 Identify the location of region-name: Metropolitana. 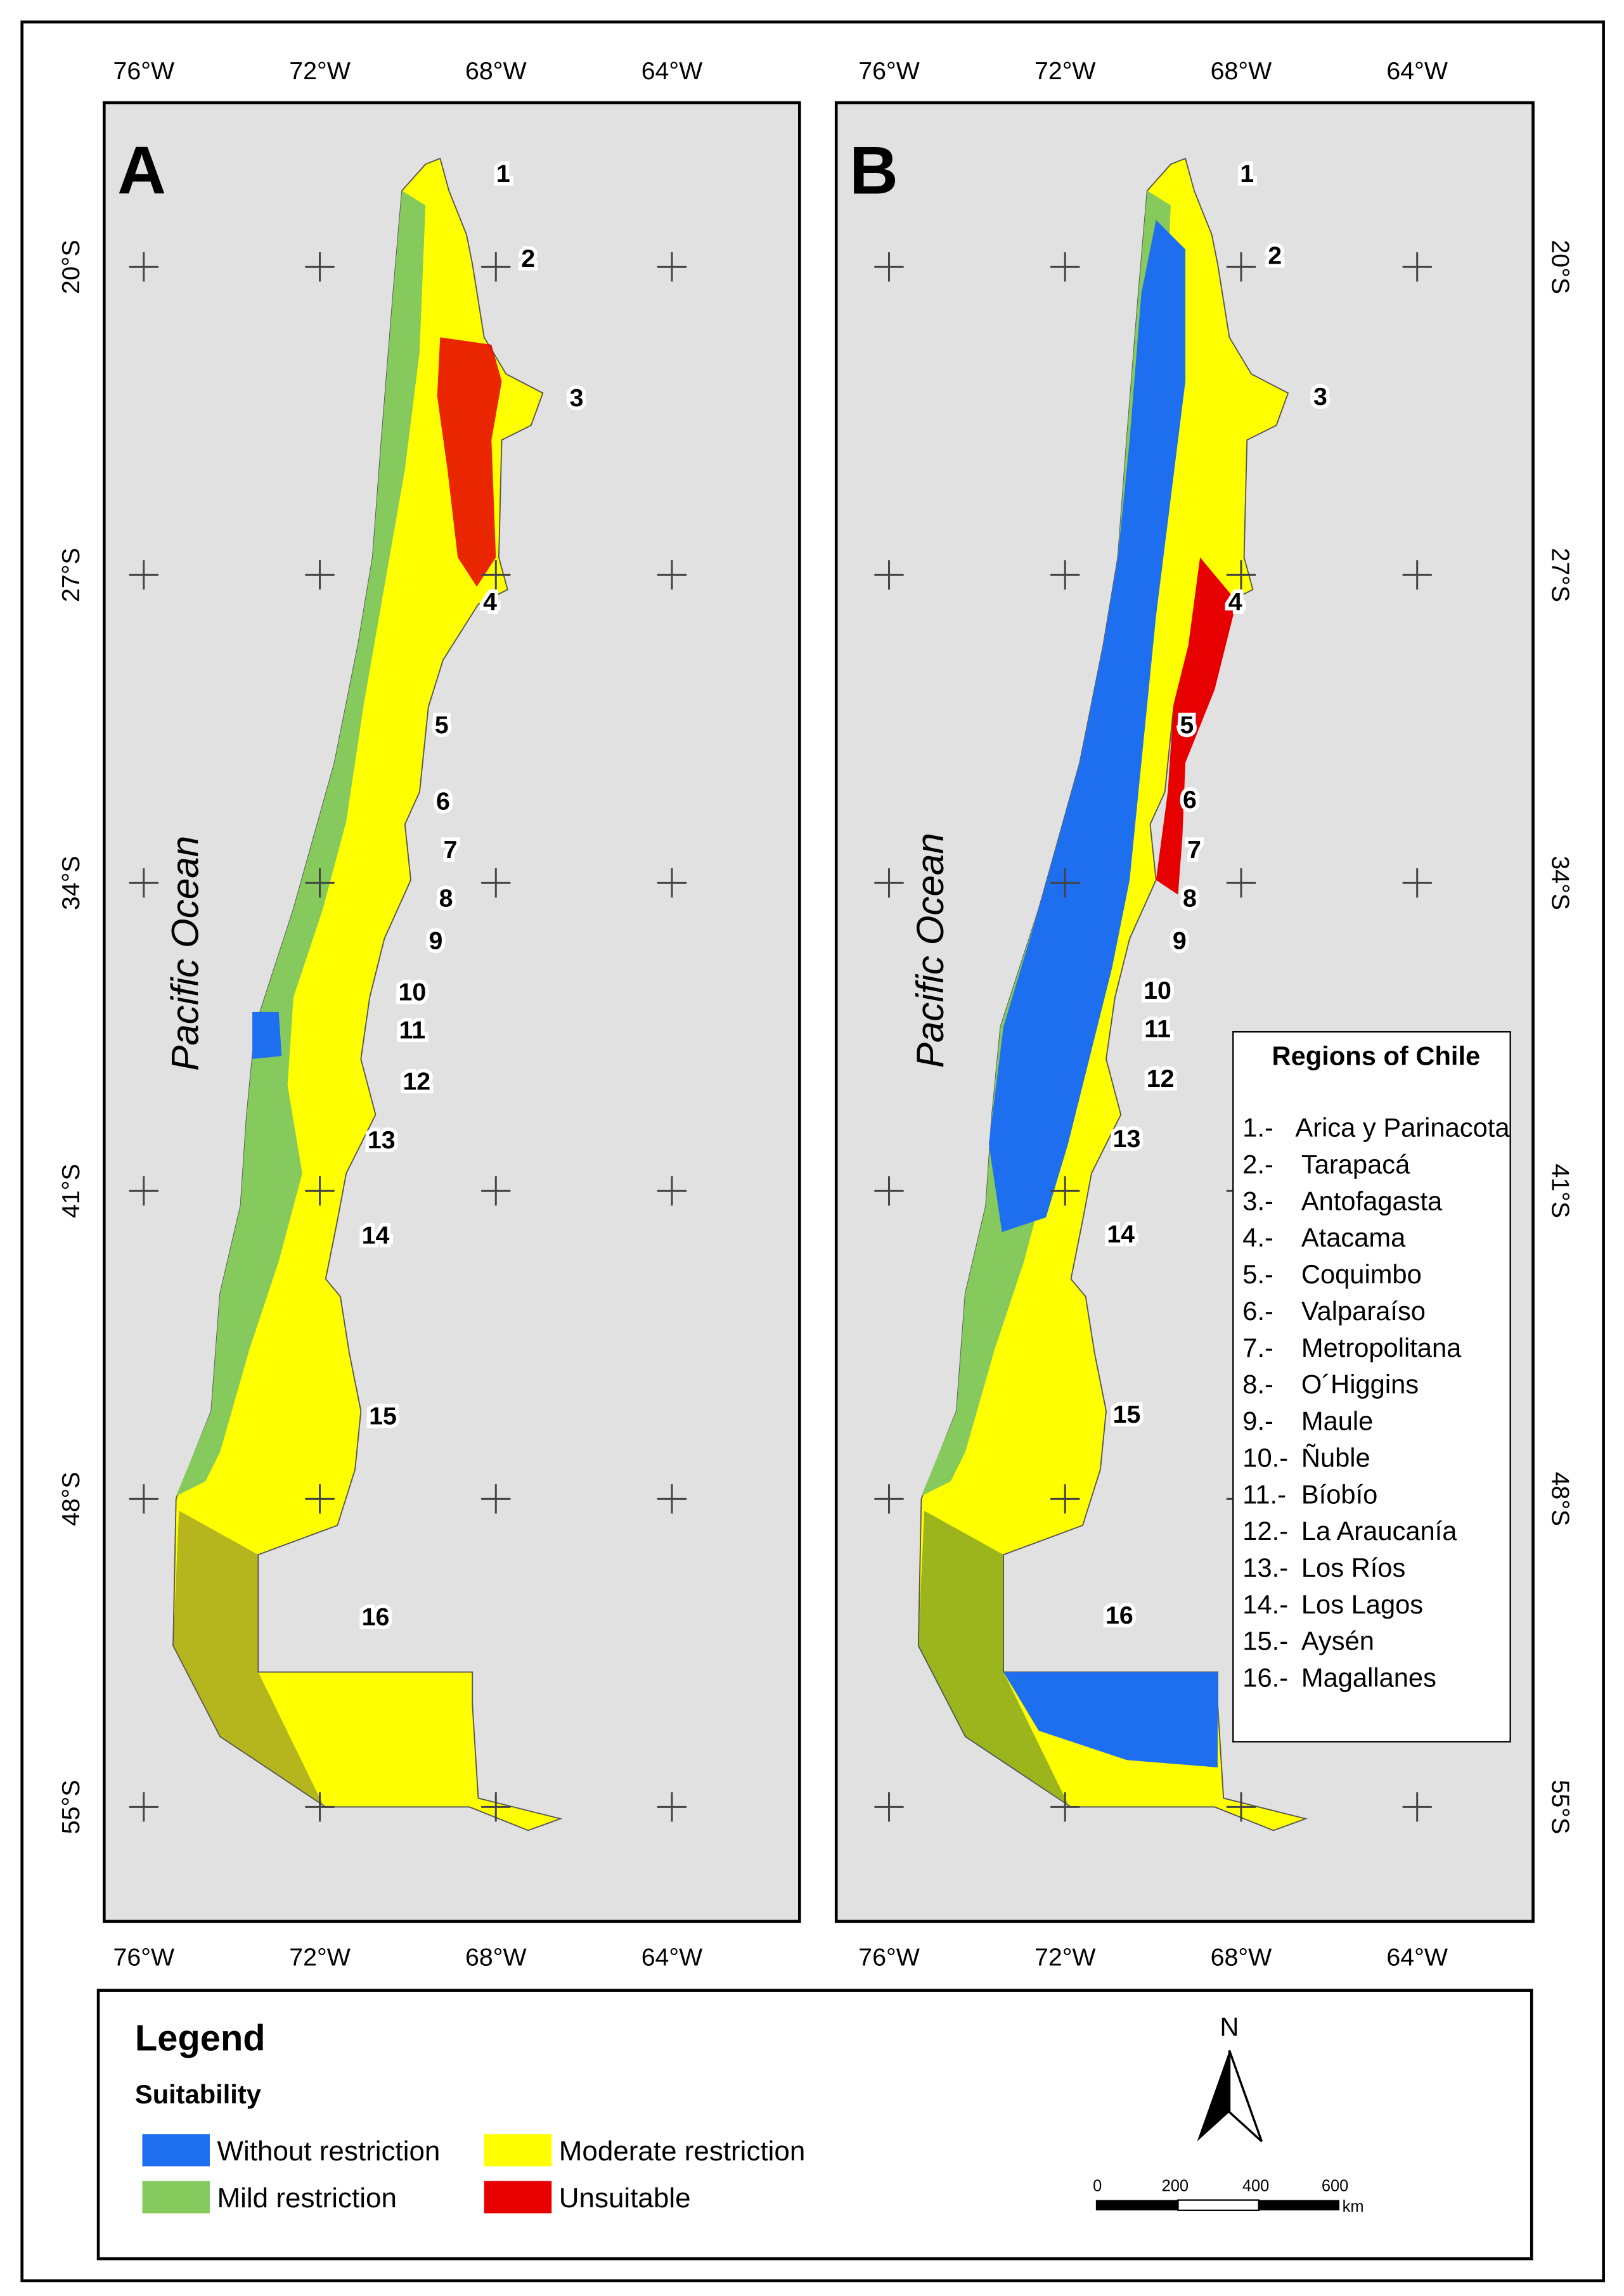
(1382, 1348).